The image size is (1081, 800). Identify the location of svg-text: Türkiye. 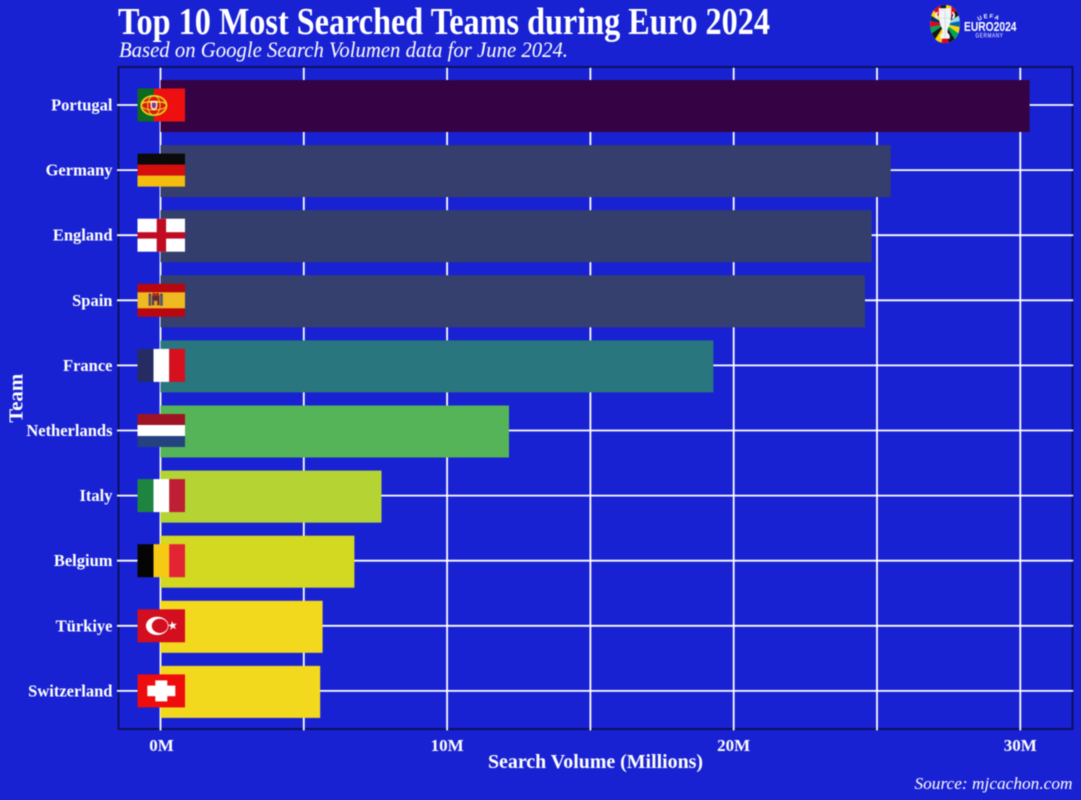
(84, 625).